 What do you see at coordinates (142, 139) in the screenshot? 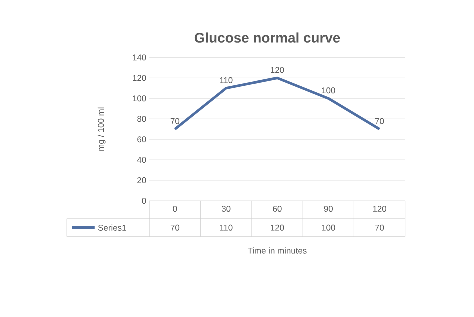
I see `y-tick-label: 60` at bounding box center [142, 139].